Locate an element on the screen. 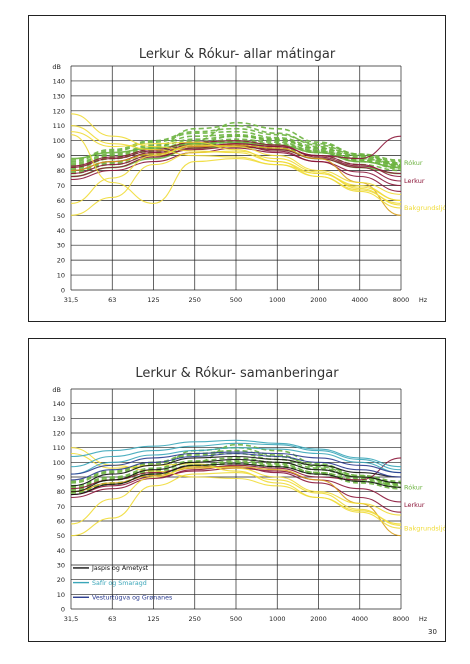  legend-entry-safir: Safír og Smaragd is located at coordinates (119, 583).